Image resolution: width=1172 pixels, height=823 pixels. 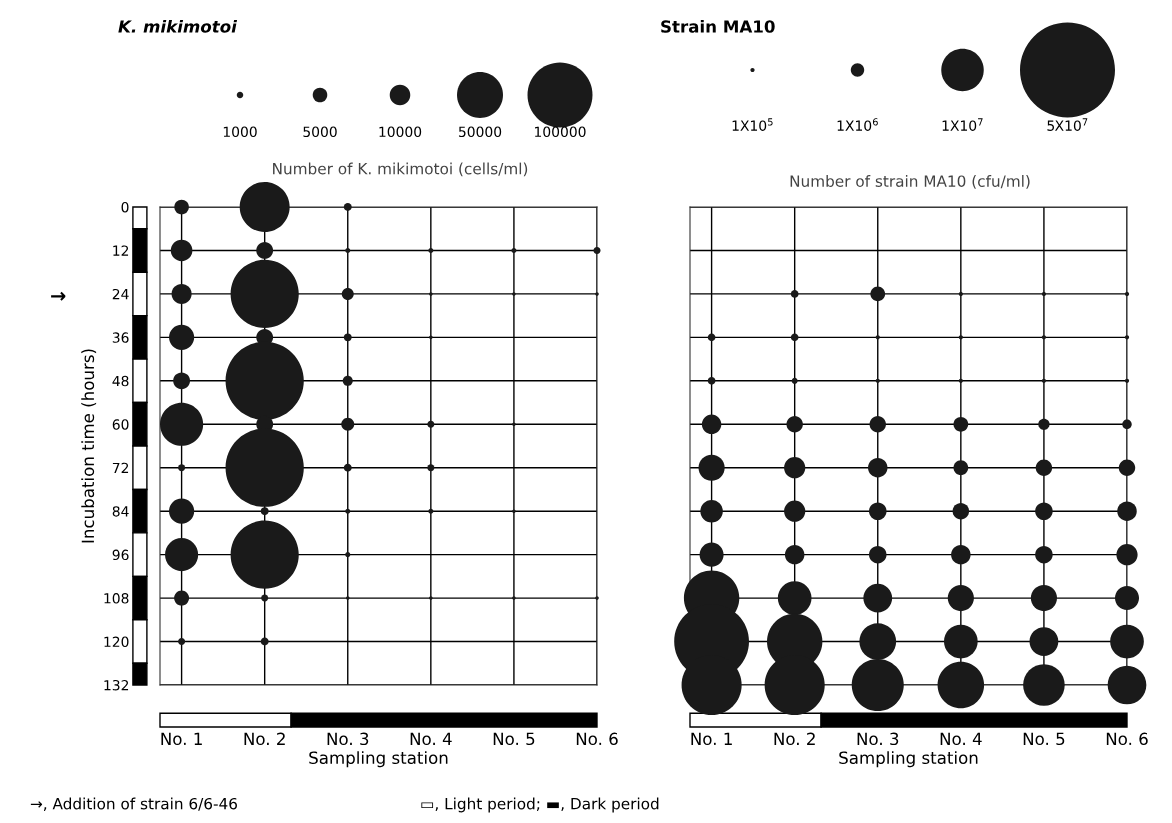 What do you see at coordinates (857, 124) in the screenshot?
I see `legend-label: 1X10$^{6}$` at bounding box center [857, 124].